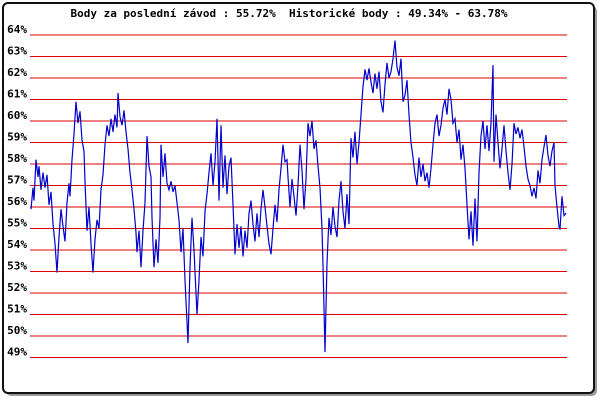 The image size is (600, 400). I want to click on y-axis-tick-label: 58%, so click(17, 158).